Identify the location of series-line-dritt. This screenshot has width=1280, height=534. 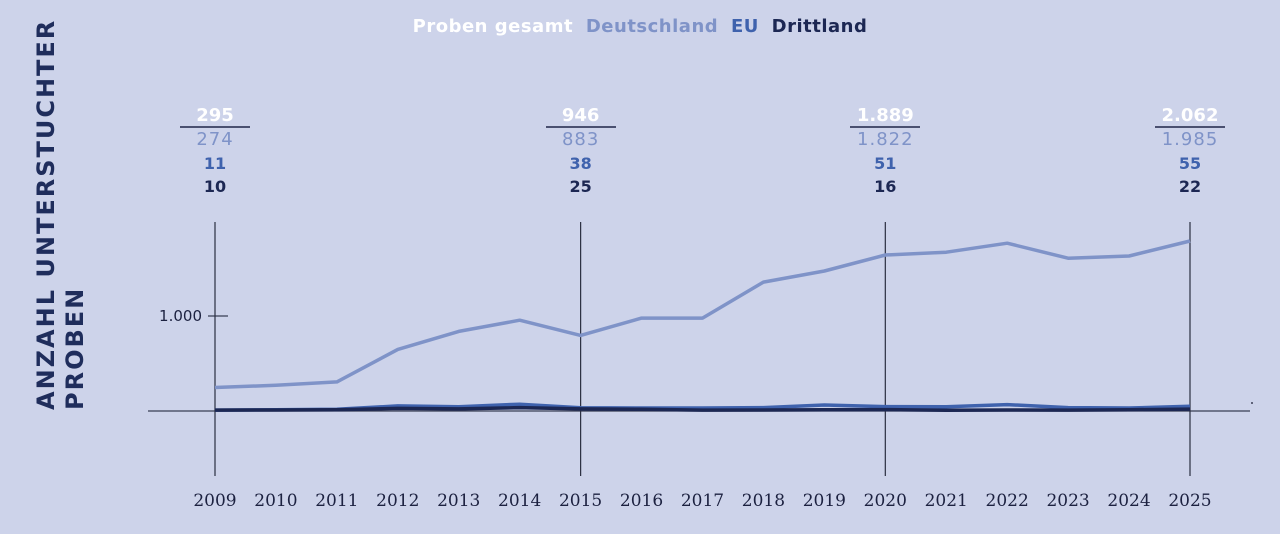
(702, 409).